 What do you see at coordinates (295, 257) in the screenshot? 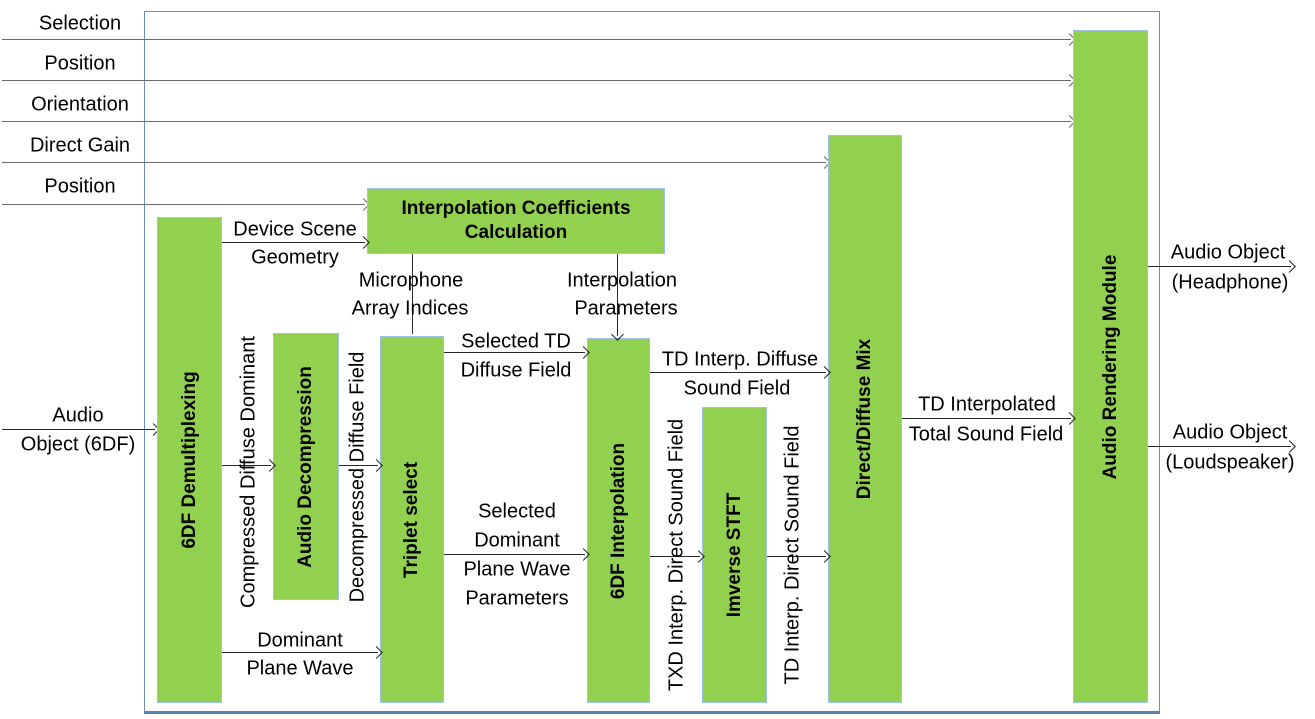
I see `label-device-scene-line2: Geometry` at bounding box center [295, 257].